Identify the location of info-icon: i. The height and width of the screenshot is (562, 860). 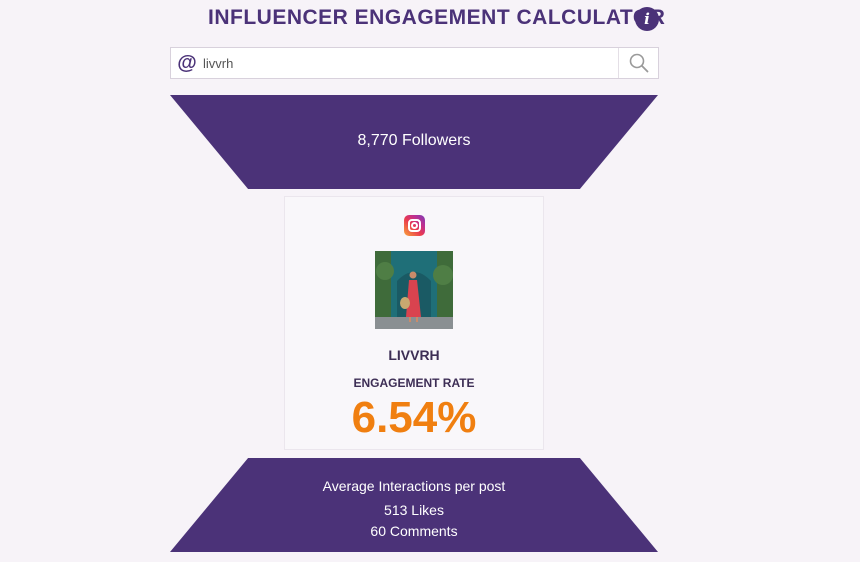
(647, 19).